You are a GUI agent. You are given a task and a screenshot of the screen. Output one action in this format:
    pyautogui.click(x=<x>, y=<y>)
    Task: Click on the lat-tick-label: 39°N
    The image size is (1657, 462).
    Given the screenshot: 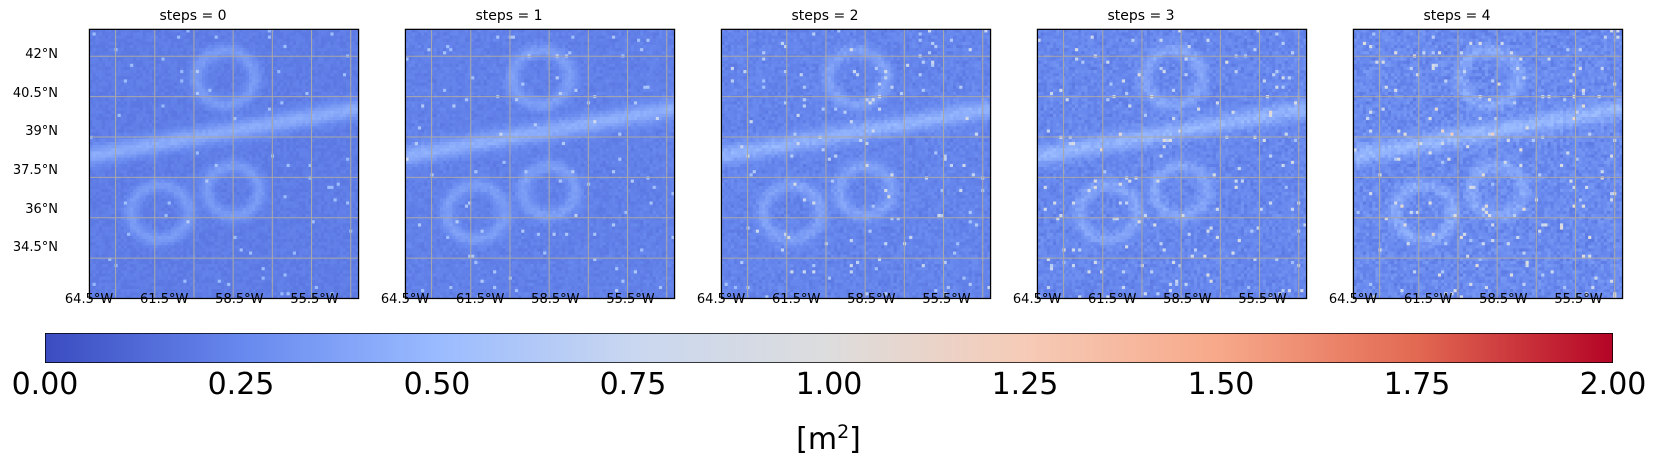 What is the action you would take?
    pyautogui.click(x=29, y=132)
    